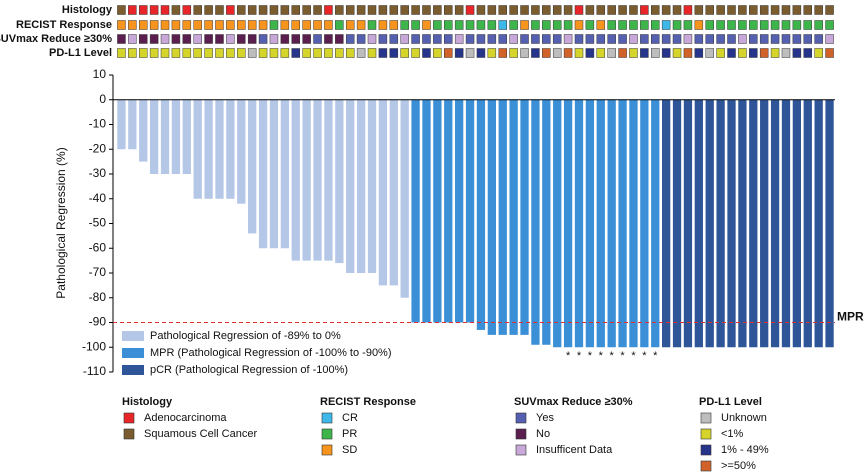 The height and width of the screenshot is (472, 865). What do you see at coordinates (98, 124) in the screenshot?
I see `y-tick-label: -10` at bounding box center [98, 124].